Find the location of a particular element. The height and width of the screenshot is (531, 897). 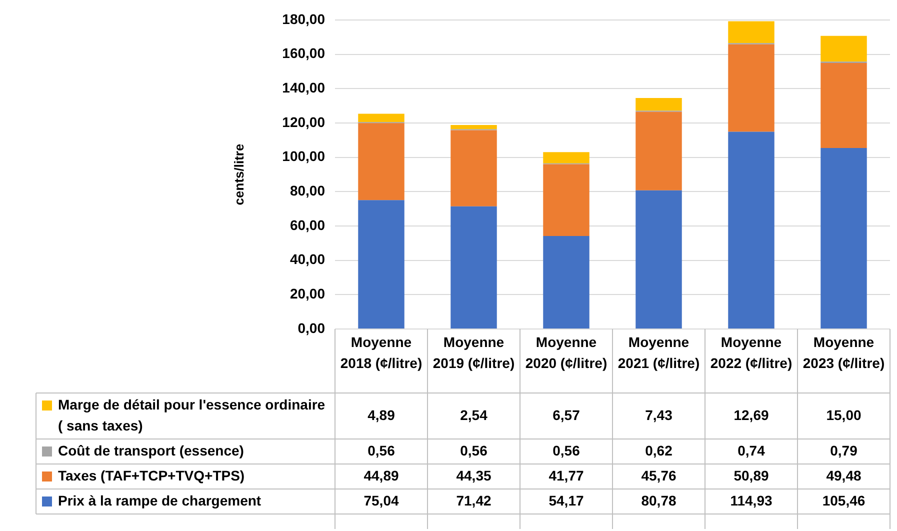

data-label: 49,48 is located at coordinates (844, 475).